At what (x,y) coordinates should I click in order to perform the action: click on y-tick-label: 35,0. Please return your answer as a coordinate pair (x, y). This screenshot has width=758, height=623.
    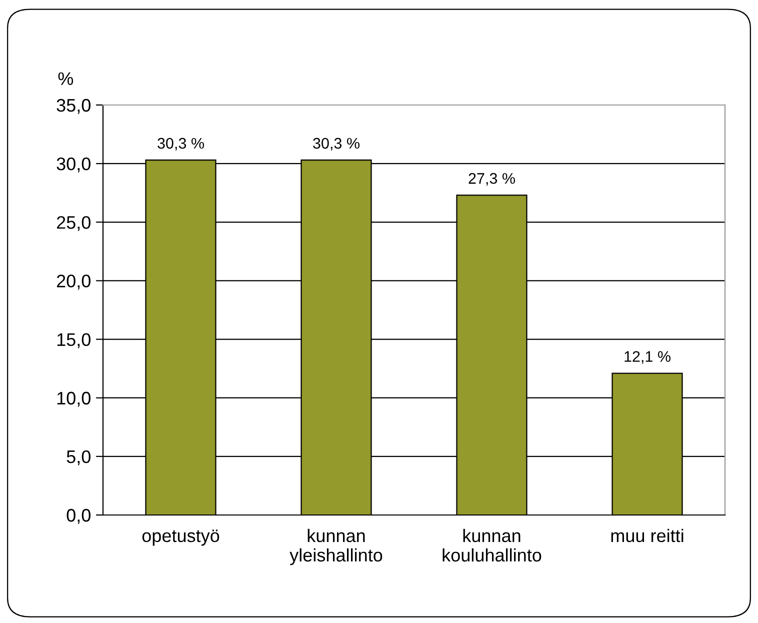
    Looking at the image, I should click on (73, 106).